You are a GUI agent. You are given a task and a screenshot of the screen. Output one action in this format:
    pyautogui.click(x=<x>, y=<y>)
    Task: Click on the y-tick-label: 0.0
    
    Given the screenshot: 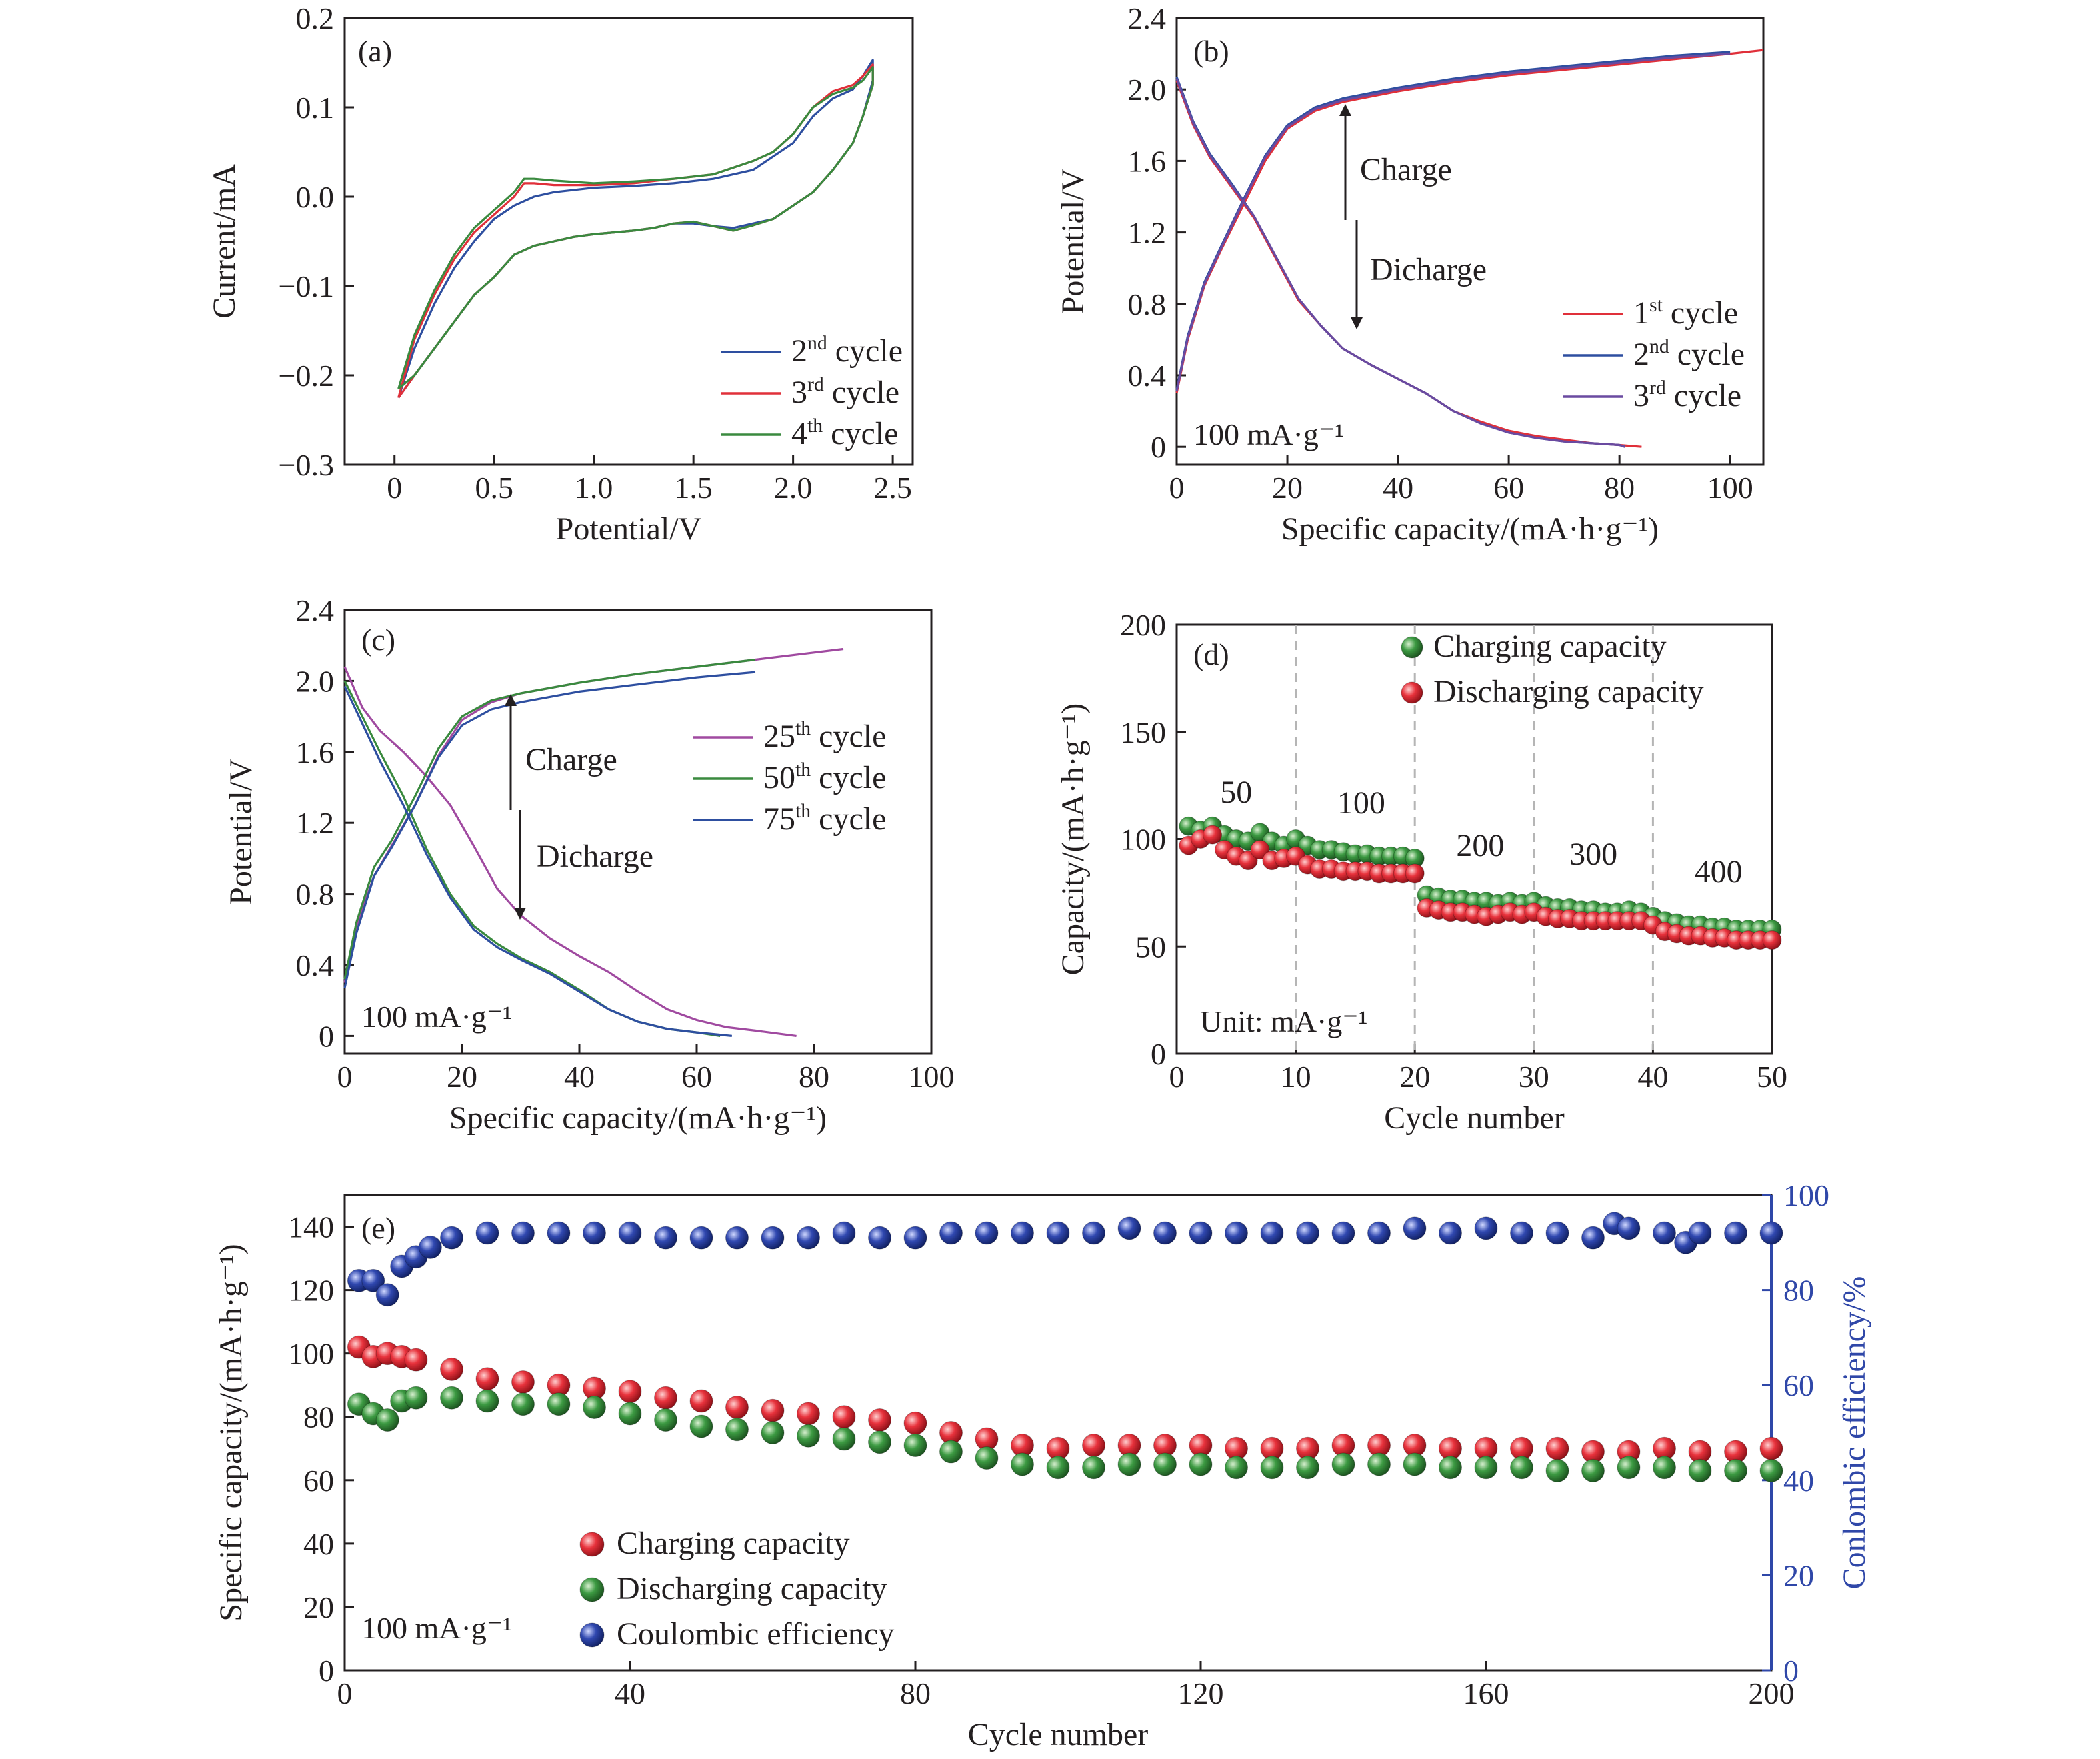 What is the action you would take?
    pyautogui.click(x=315, y=197)
    